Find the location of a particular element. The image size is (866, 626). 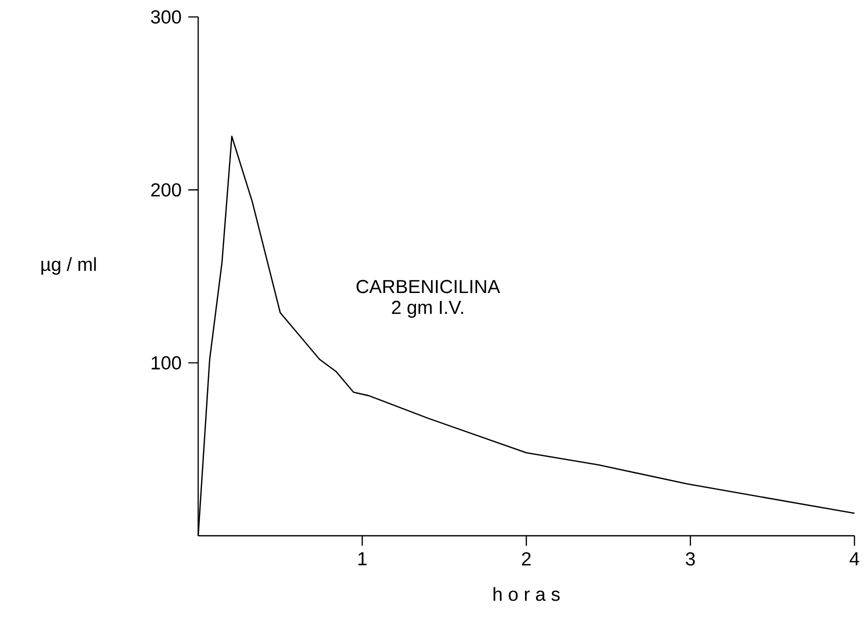

x-tick-label: 1 is located at coordinates (362, 558).